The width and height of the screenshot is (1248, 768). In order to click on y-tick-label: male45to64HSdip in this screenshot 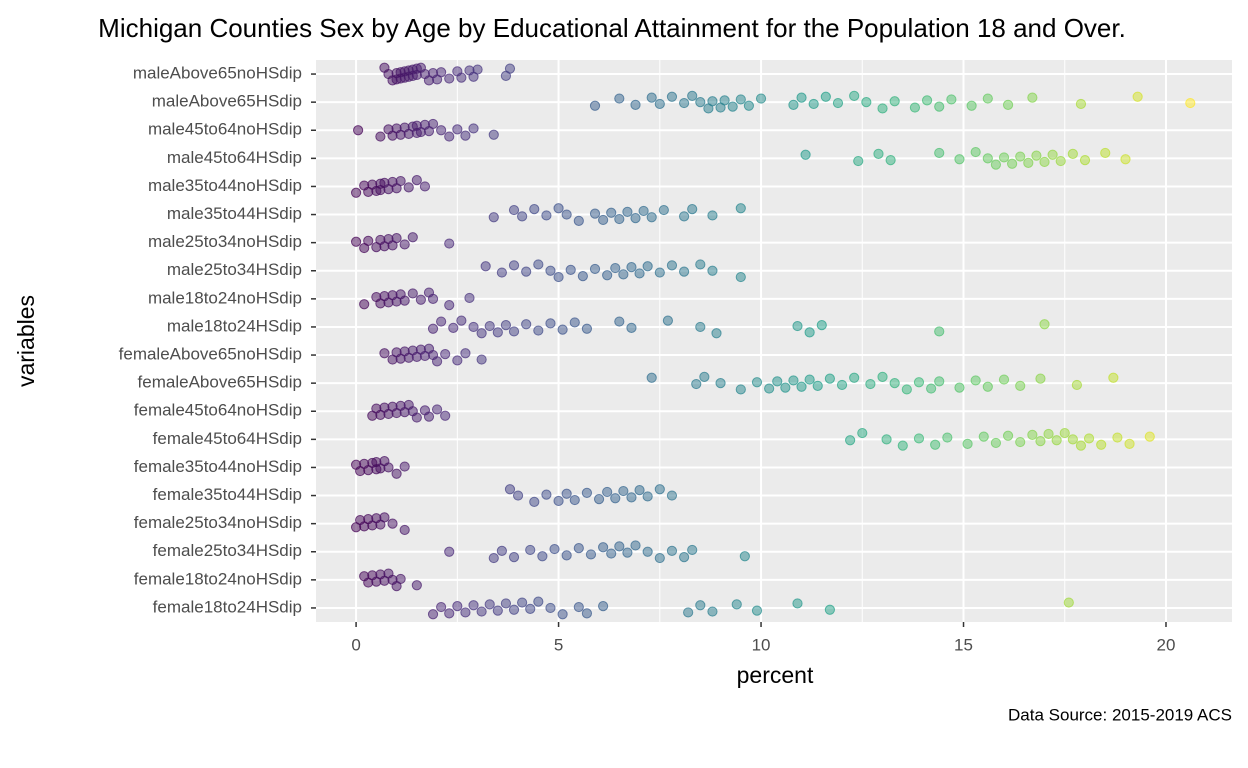, I will do `click(234, 157)`.